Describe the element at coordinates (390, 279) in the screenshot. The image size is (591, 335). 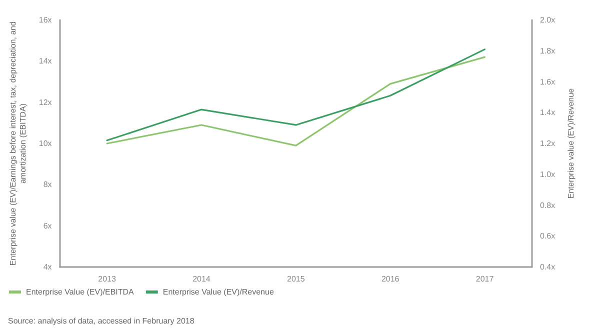
I see `x-tick-label: 2016` at that location.